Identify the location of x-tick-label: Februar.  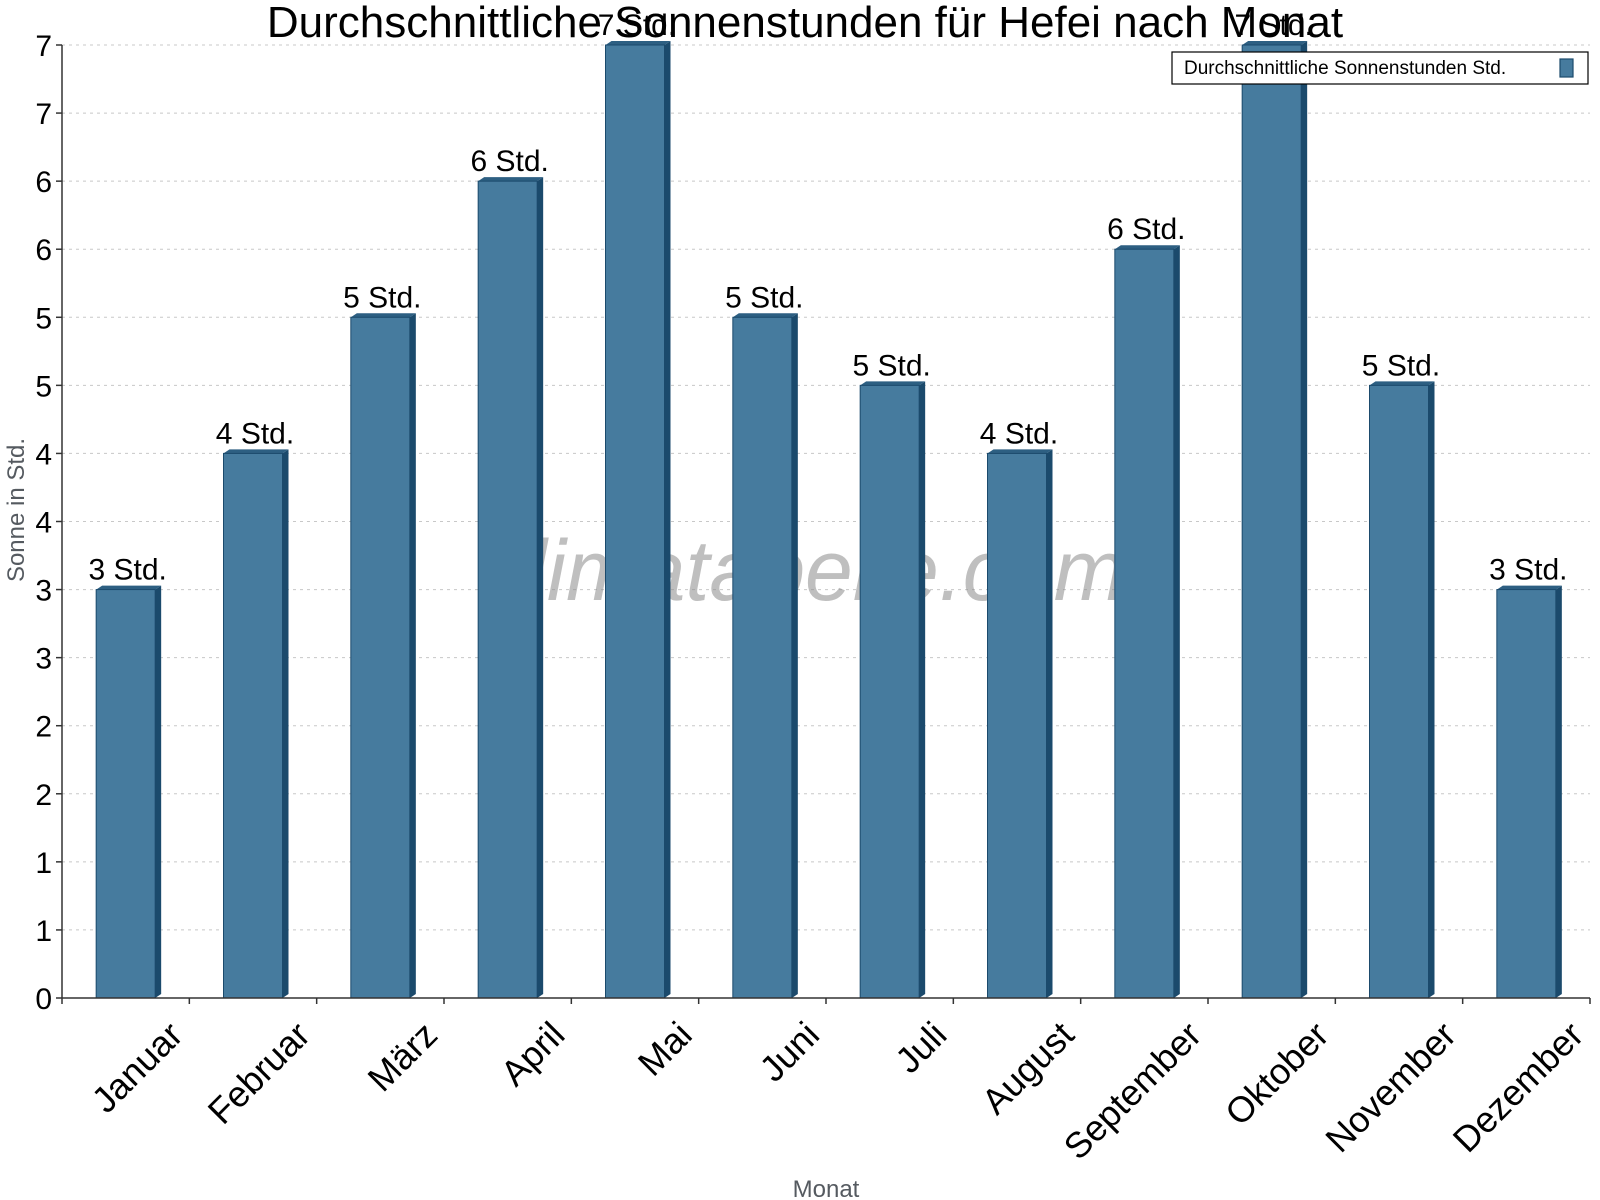
(259, 1073).